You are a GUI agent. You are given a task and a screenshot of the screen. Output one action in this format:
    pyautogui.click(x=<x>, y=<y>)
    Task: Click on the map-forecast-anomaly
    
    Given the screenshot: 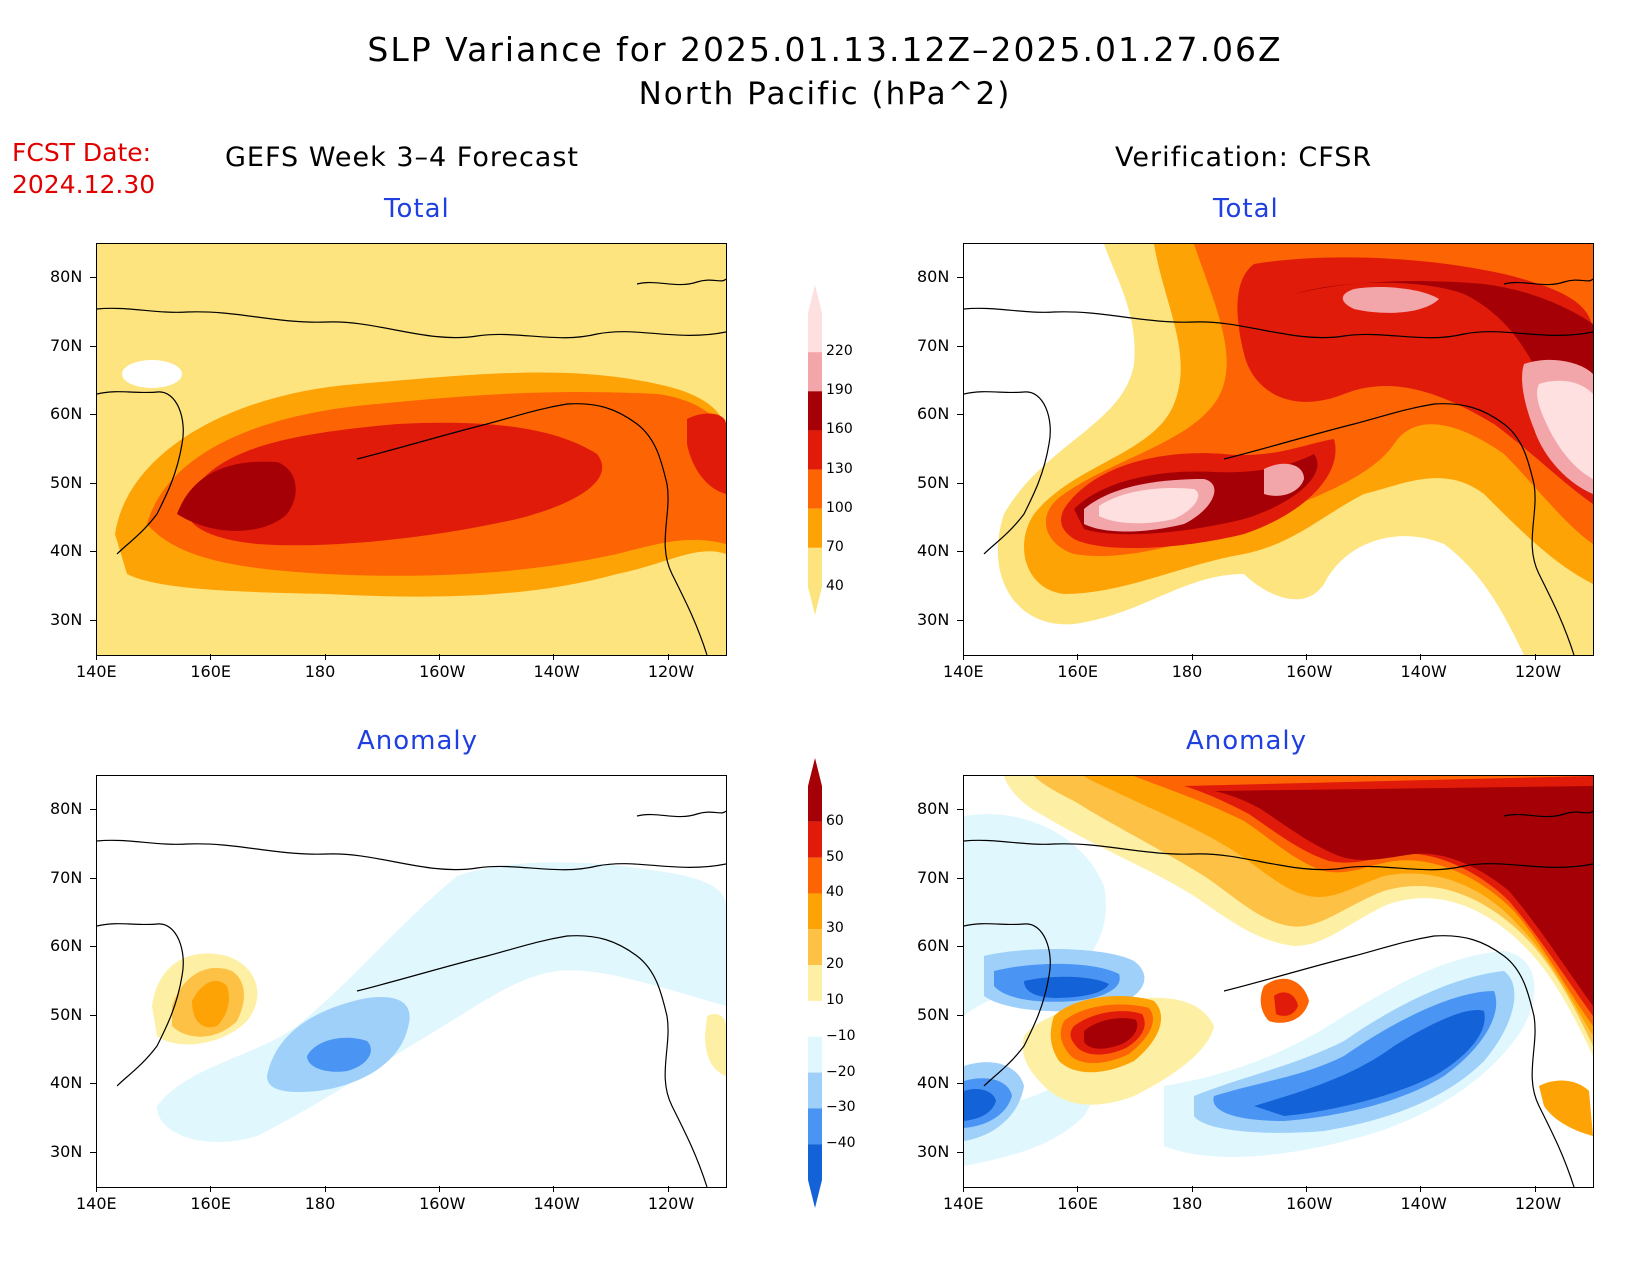 What is the action you would take?
    pyautogui.click(x=411, y=981)
    